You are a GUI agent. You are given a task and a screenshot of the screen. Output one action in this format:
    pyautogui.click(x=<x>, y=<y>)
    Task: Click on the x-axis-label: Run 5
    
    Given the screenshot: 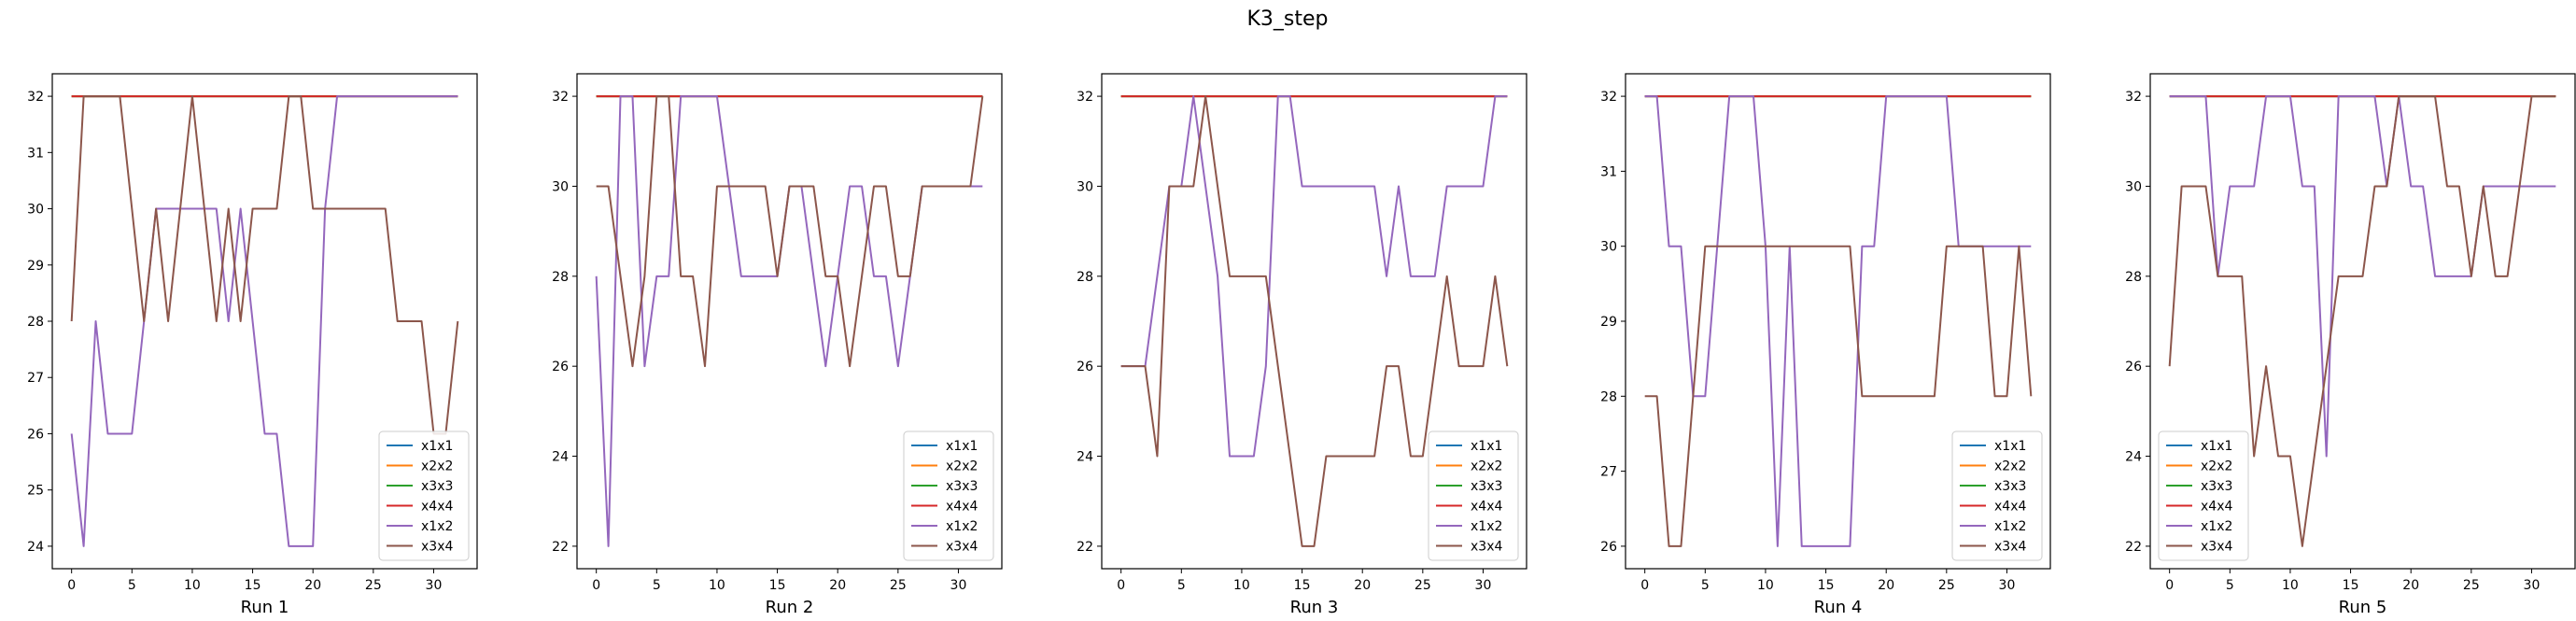 What is the action you would take?
    pyautogui.click(x=2363, y=608)
    